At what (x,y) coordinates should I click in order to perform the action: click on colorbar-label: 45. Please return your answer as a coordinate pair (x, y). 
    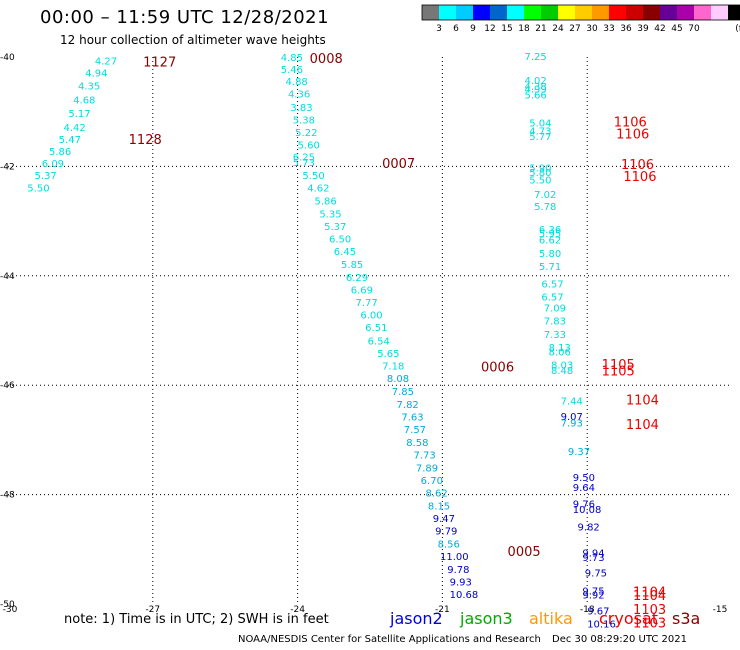
    Looking at the image, I should click on (676, 29).